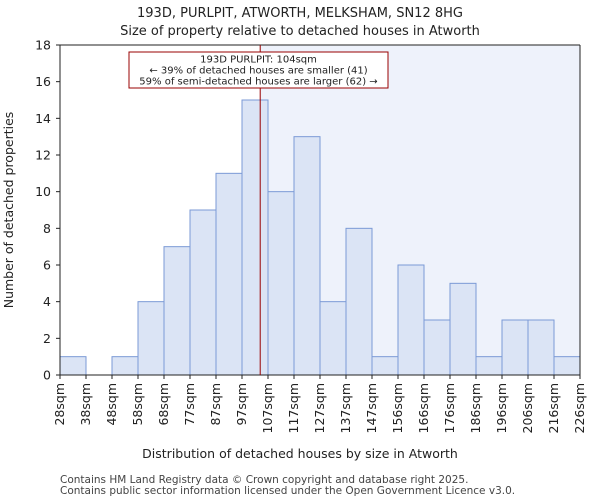 The image size is (600, 500). I want to click on y-tick-label-16: 16, so click(43, 81).